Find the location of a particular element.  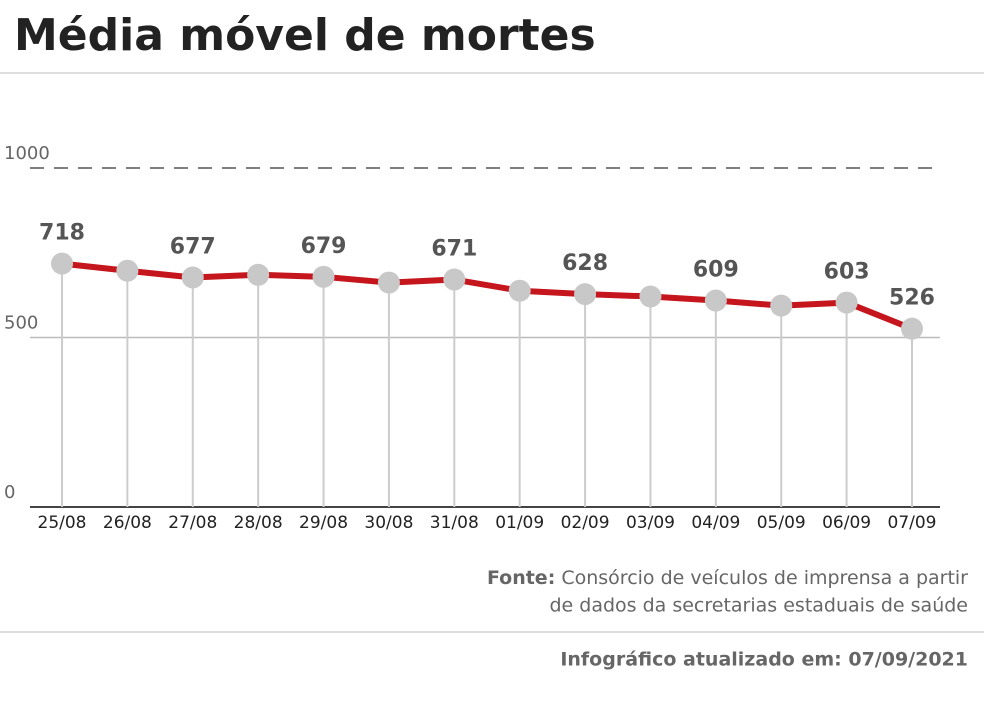

value-label: 718 is located at coordinates (62, 233).